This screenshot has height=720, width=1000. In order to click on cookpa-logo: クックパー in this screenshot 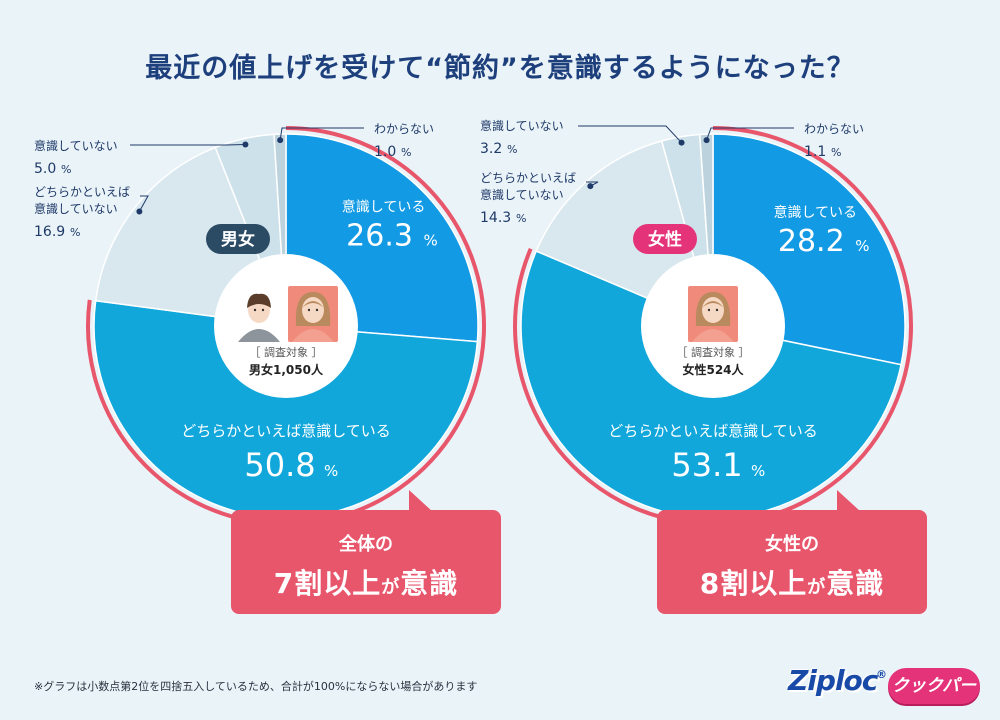, I will do `click(934, 686)`.